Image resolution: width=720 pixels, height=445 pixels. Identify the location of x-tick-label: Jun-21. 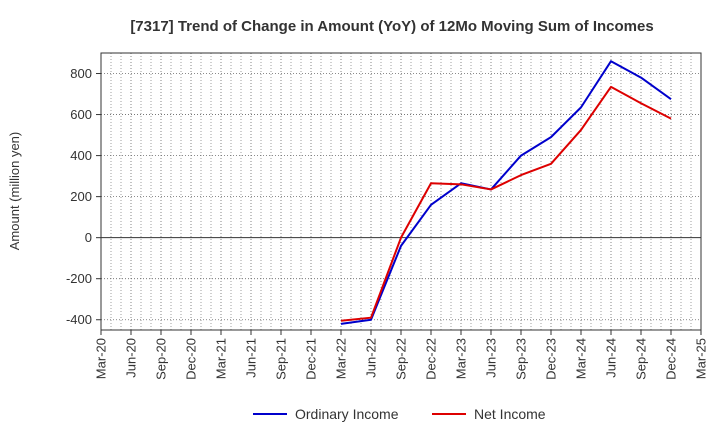
(251, 358).